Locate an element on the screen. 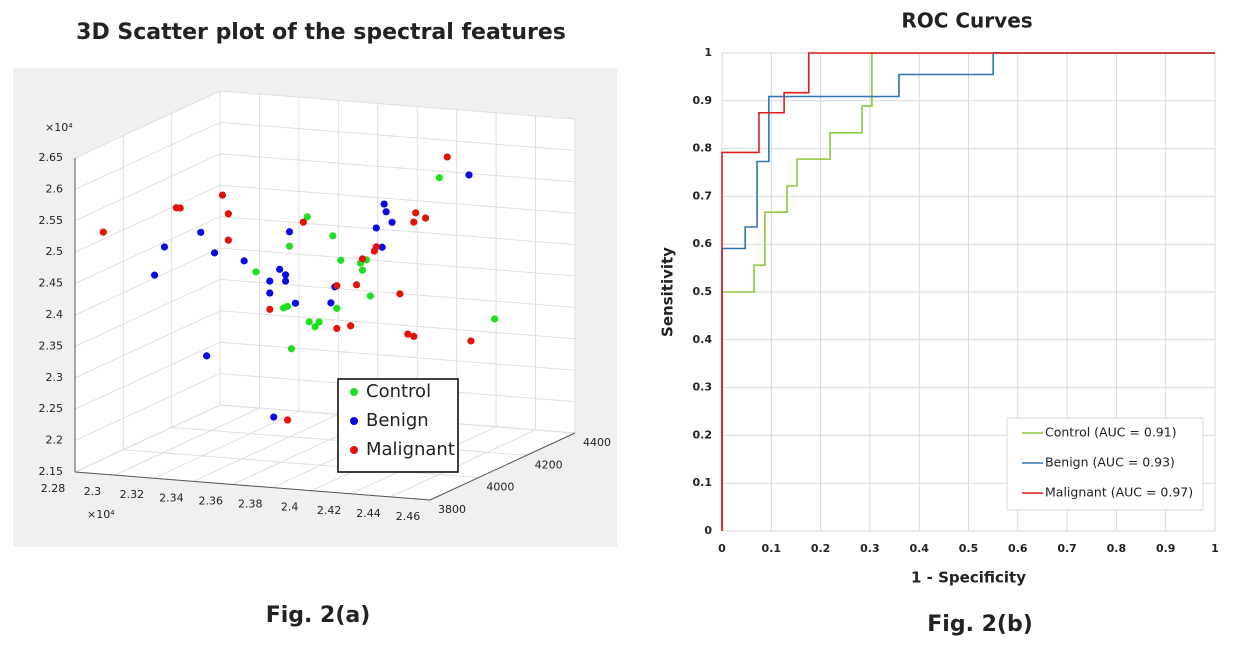 This screenshot has height=656, width=1257. x-tick-label: 0.1 is located at coordinates (772, 548).